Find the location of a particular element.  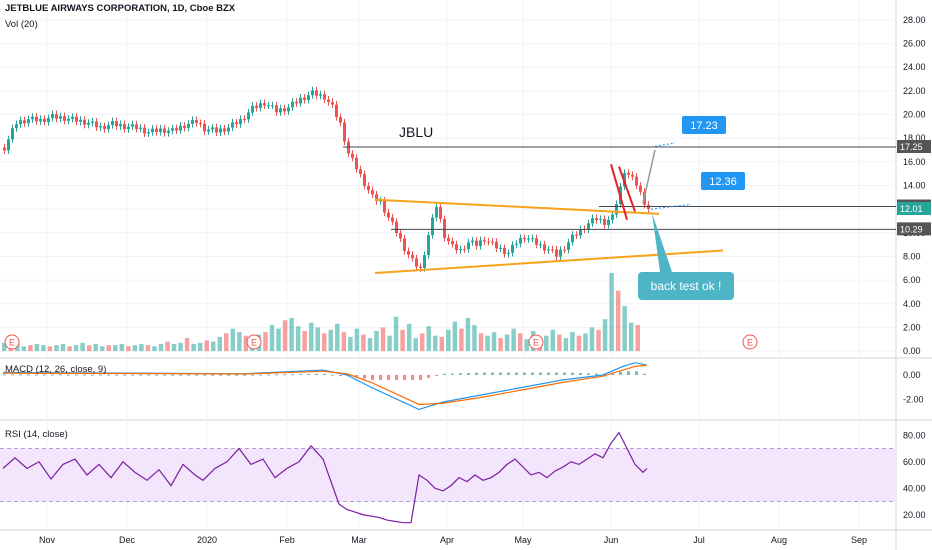

earnings-marker is located at coordinates (254, 342).